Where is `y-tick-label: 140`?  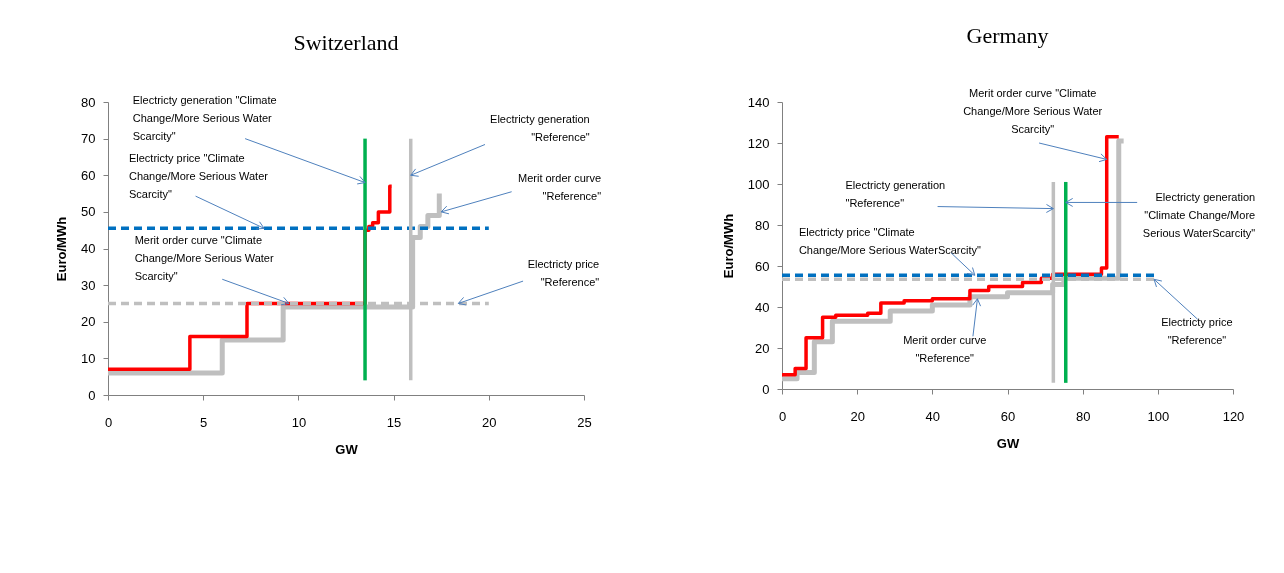 y-tick-label: 140 is located at coordinates (758, 102).